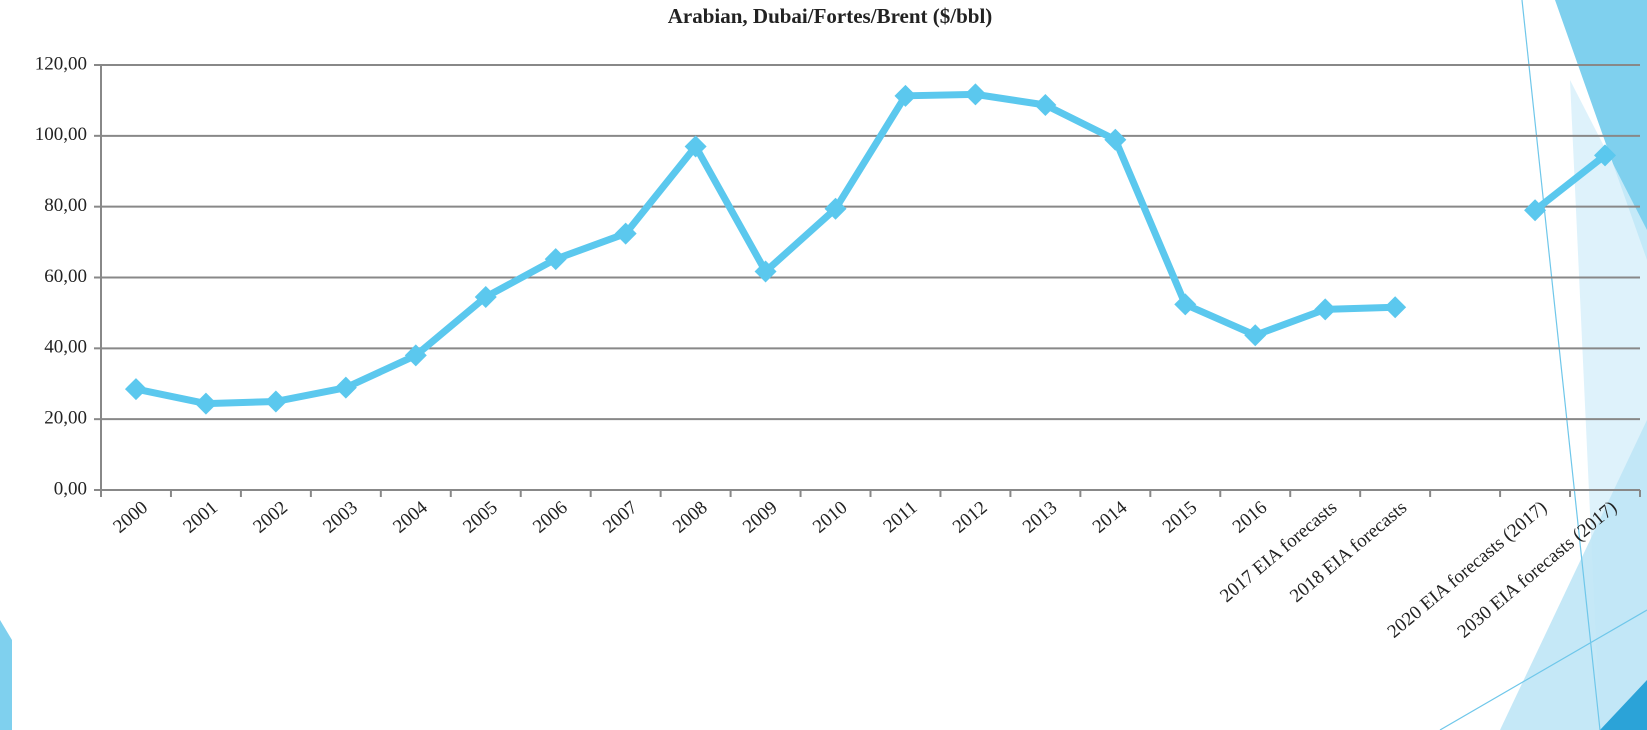  Describe the element at coordinates (1180, 517) in the screenshot. I see `x-tick-label: 2015` at that location.